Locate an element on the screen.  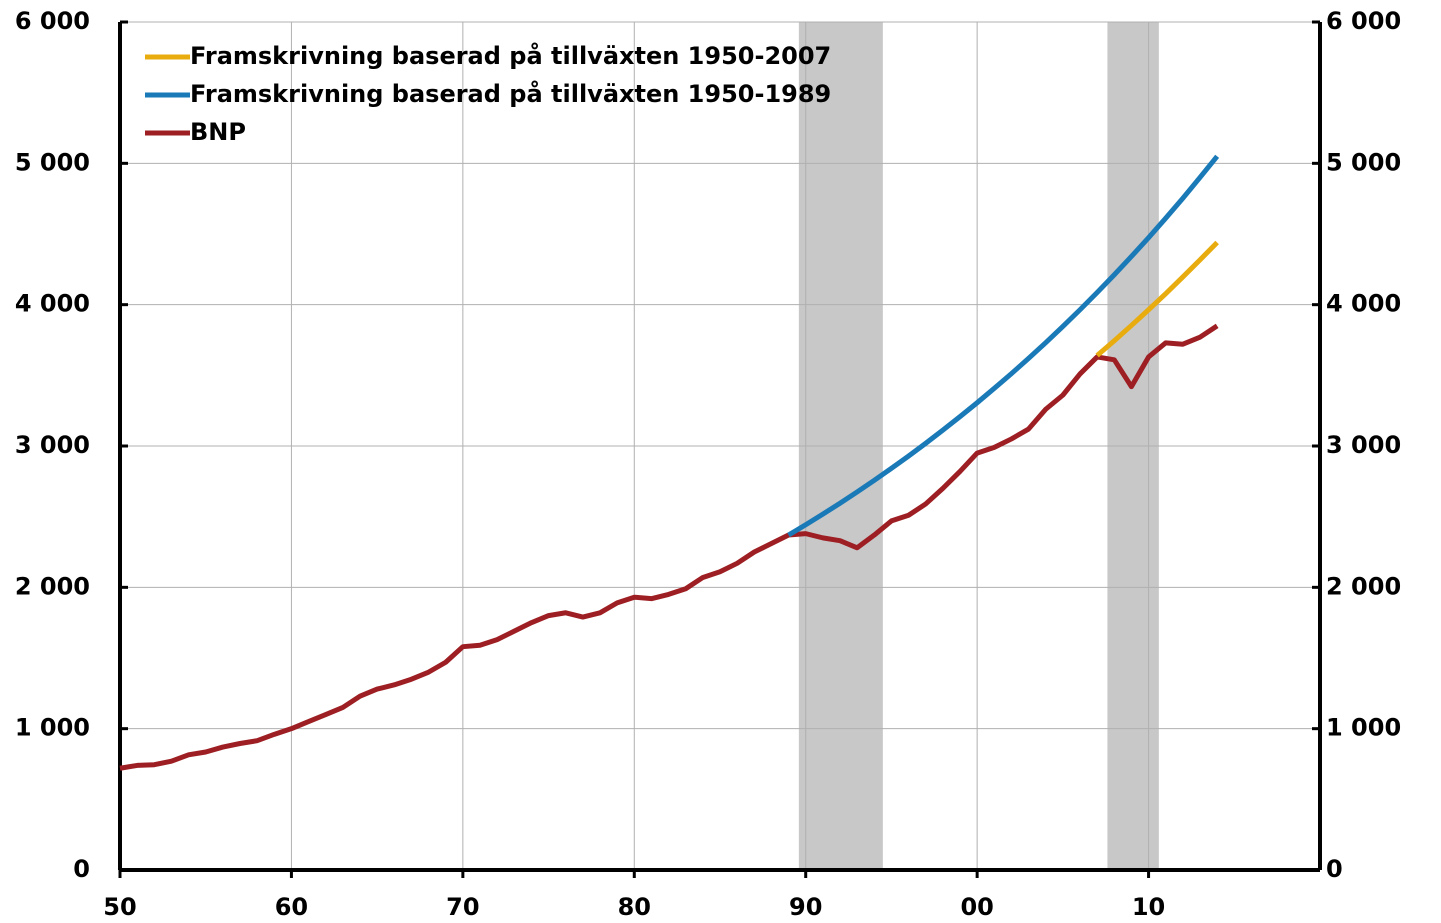
x-tick-label: 60 is located at coordinates (291, 907).